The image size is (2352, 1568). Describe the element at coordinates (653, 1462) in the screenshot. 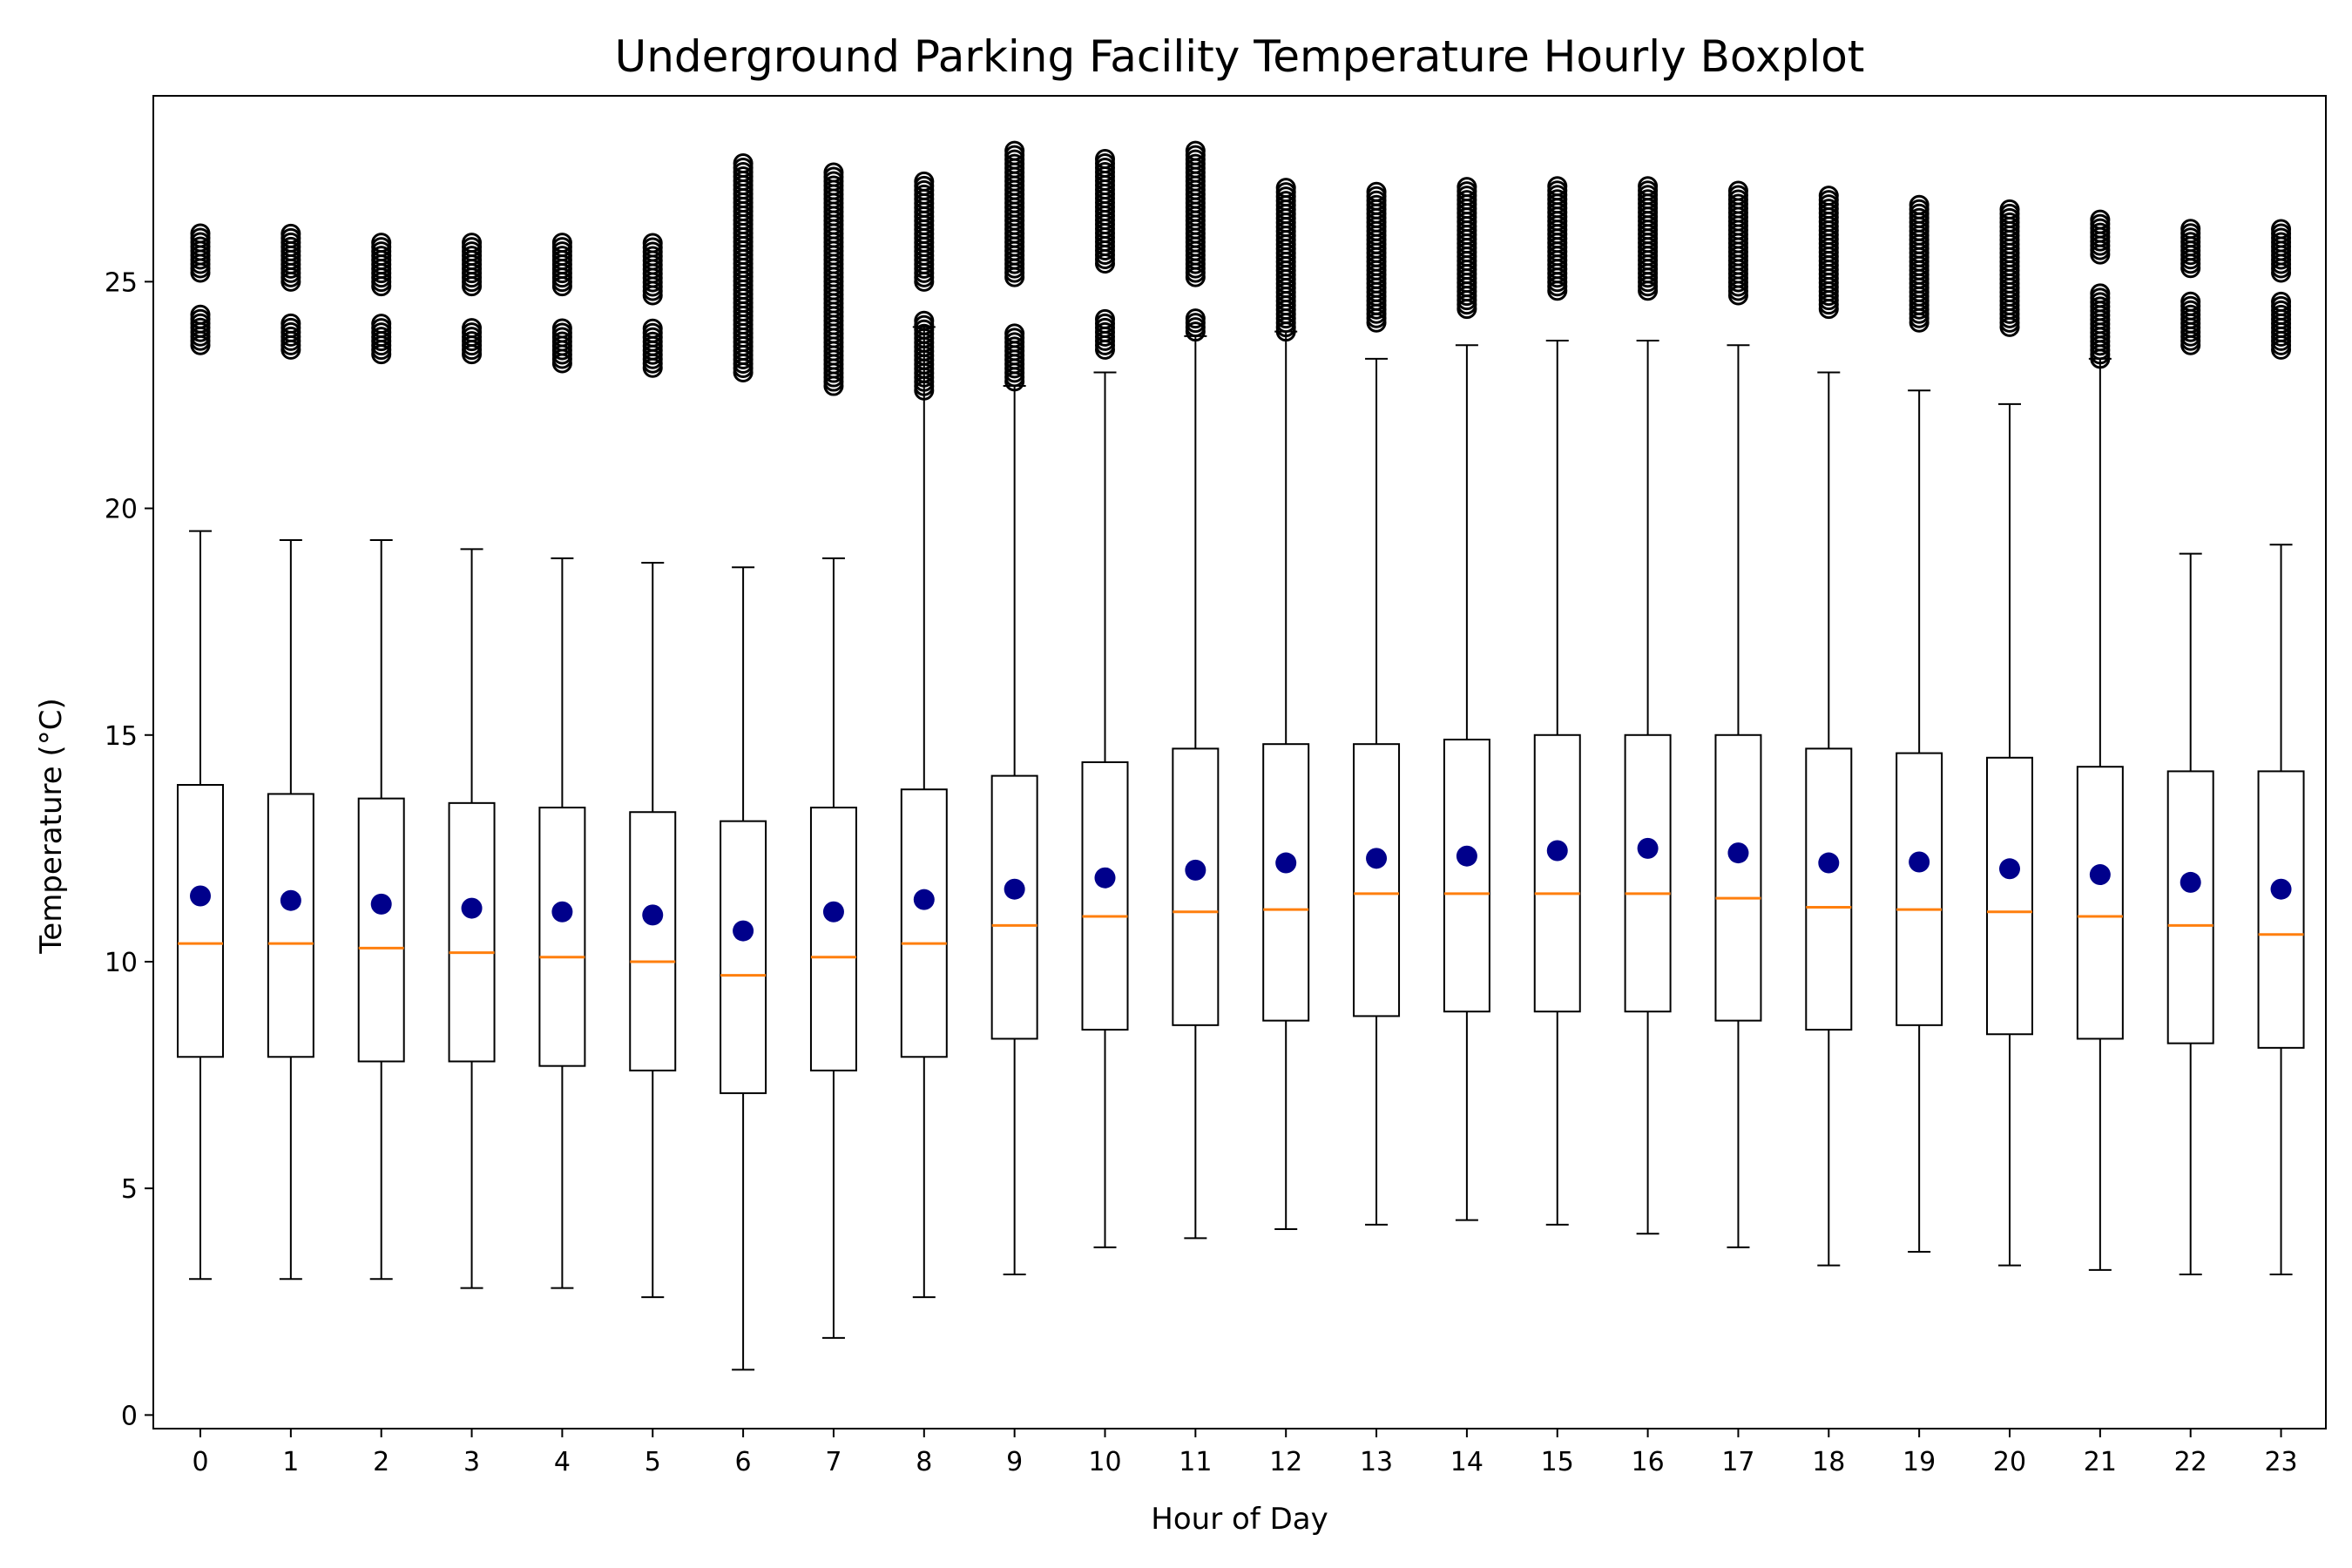

I see `x-tick-label-5: 5` at that location.